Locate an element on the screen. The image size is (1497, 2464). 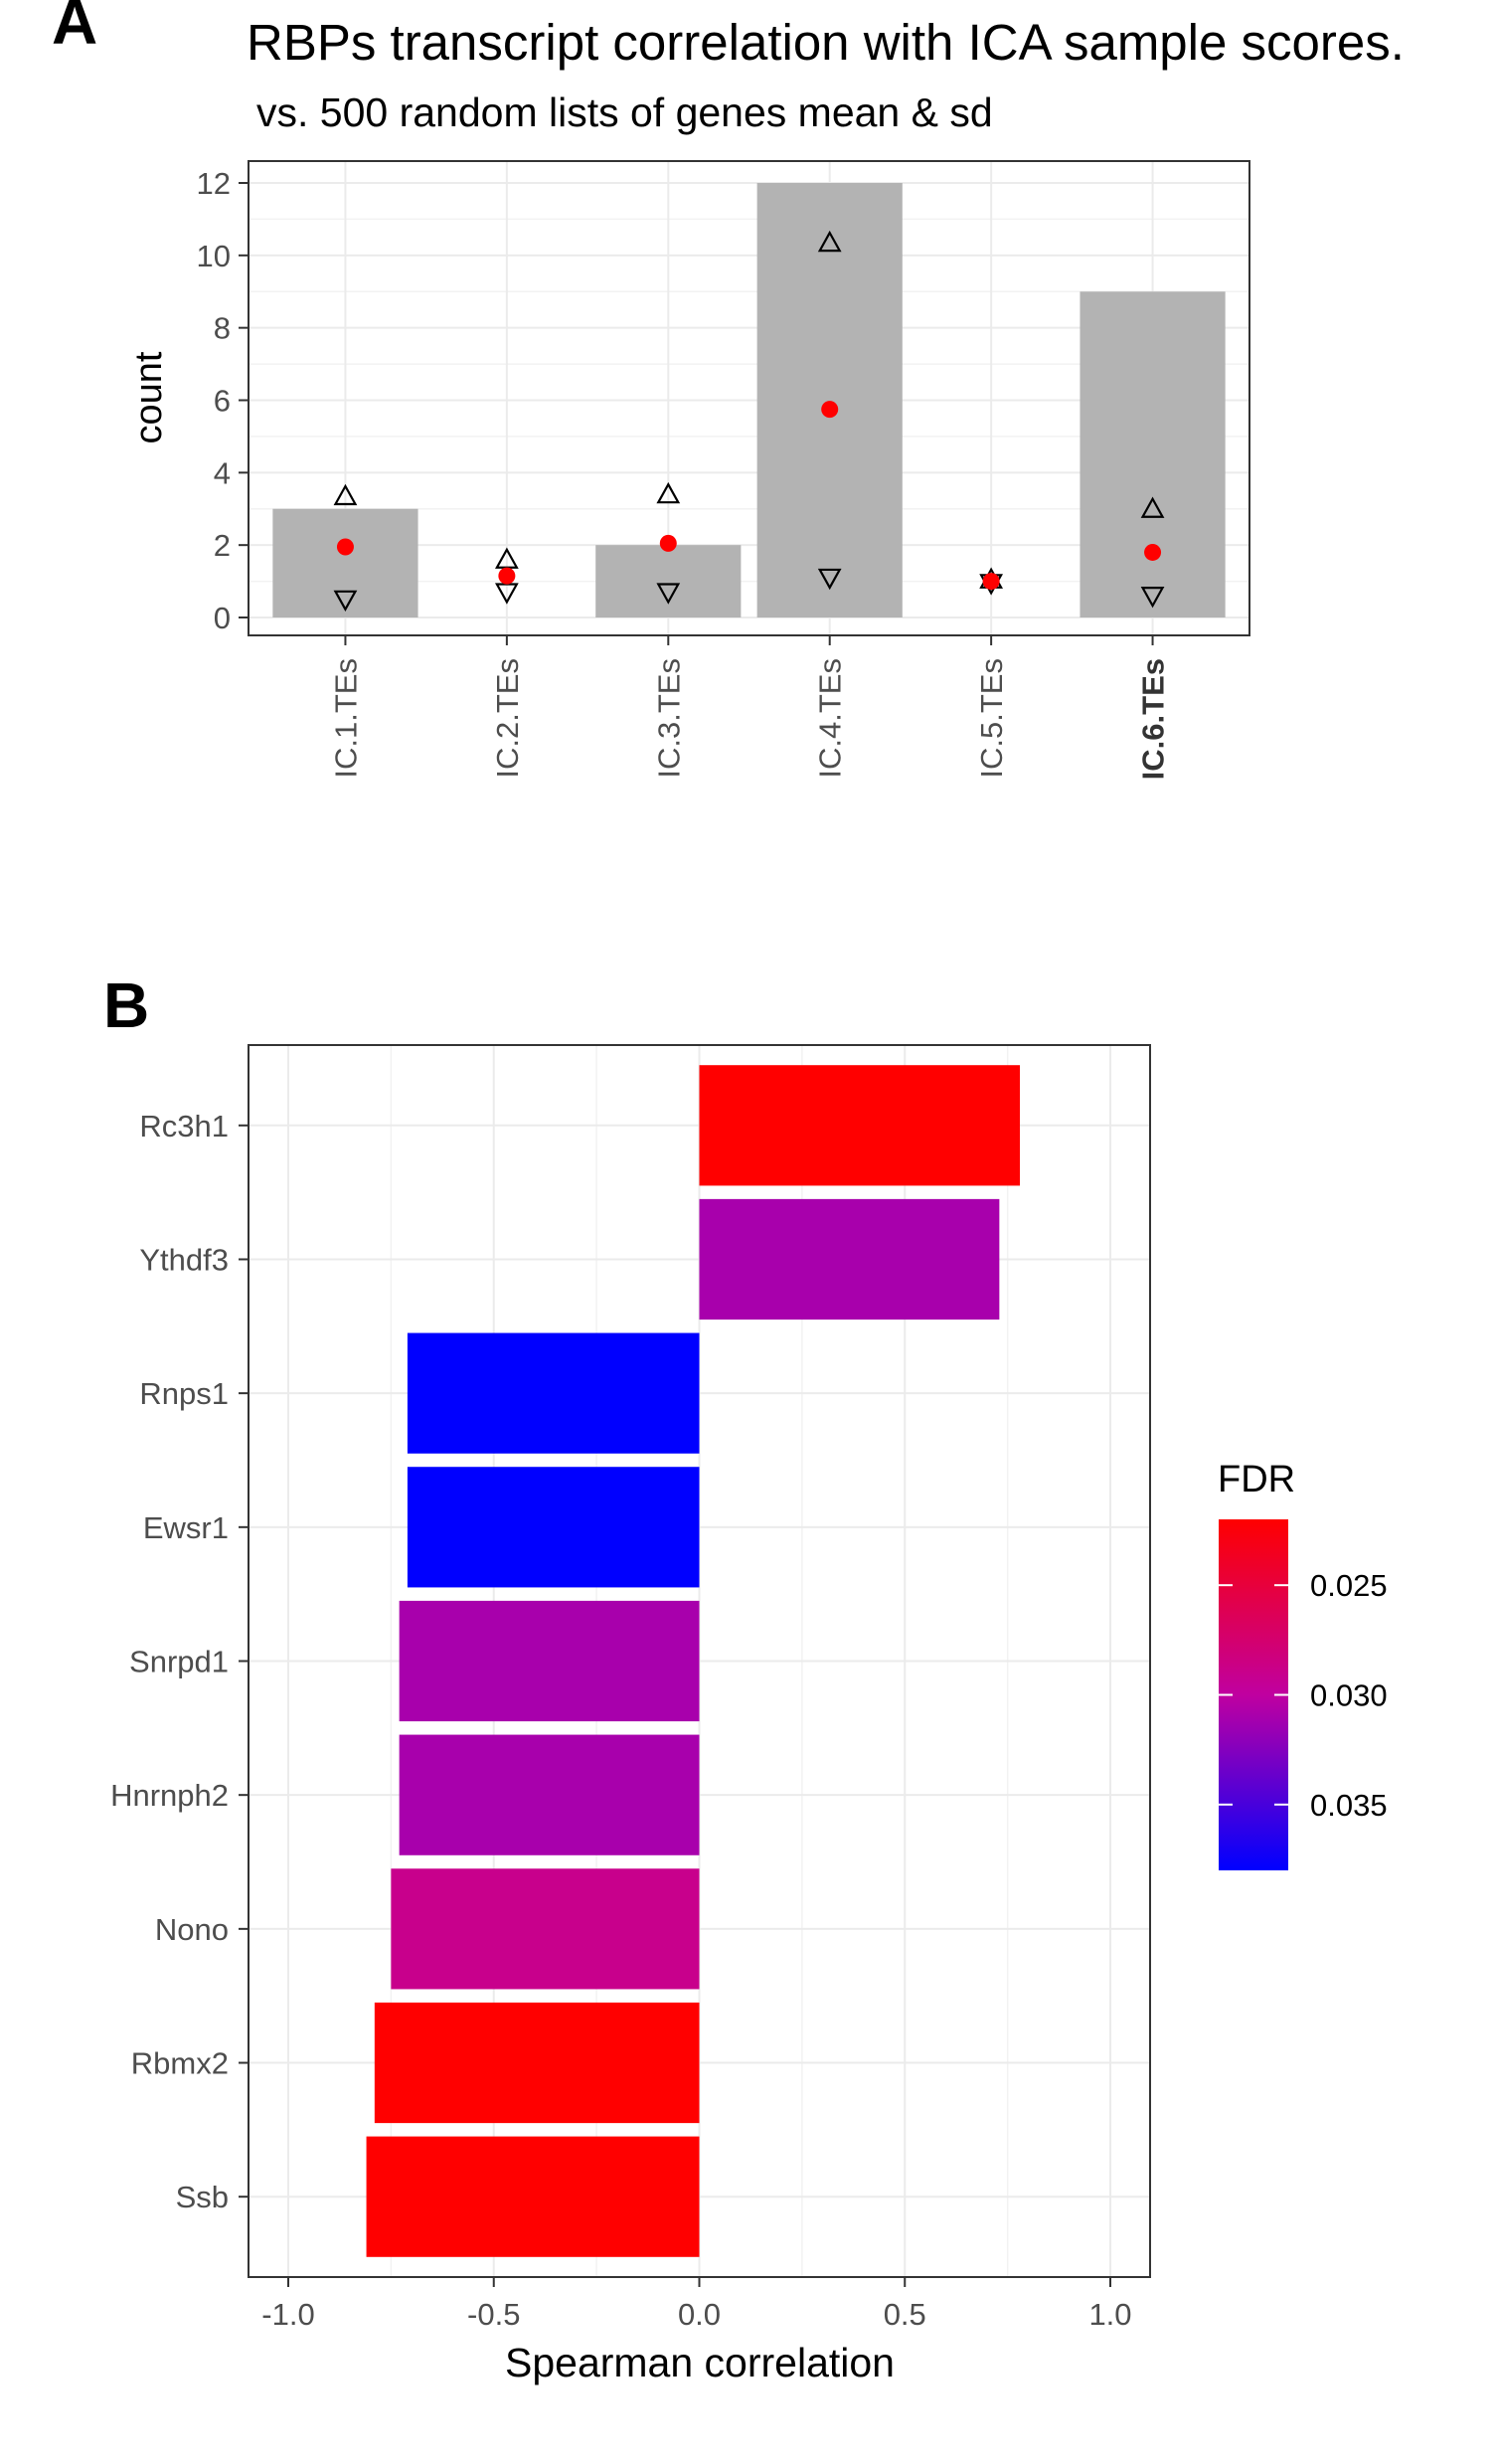
random-mean-point-IC.4.TEs is located at coordinates (830, 410).